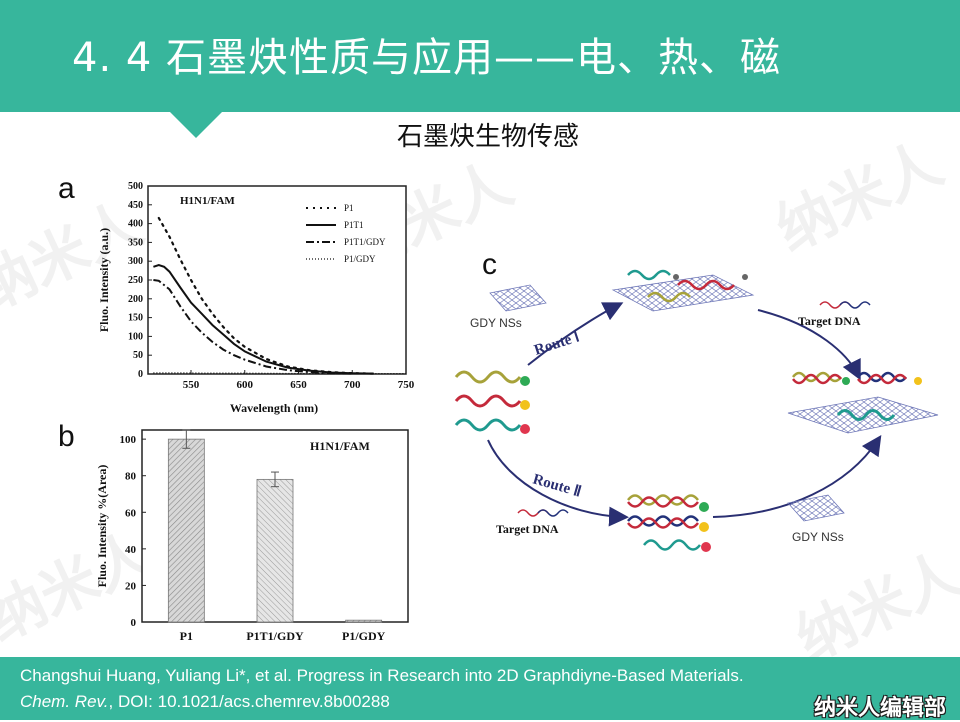 The width and height of the screenshot is (960, 722). I want to click on legend-p1t1-gdy: P1T1/GDY, so click(365, 242).